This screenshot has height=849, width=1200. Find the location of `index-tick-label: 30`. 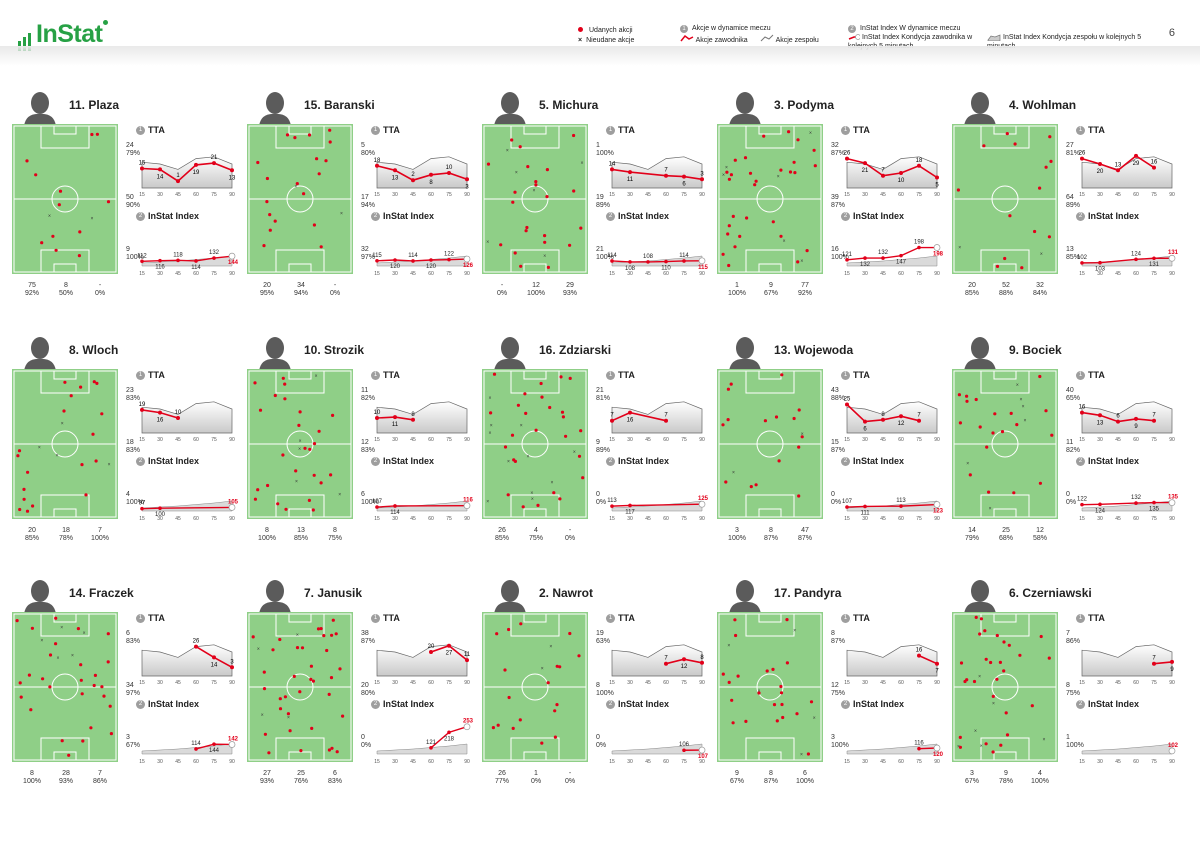

index-tick-label: 30 is located at coordinates (630, 762).